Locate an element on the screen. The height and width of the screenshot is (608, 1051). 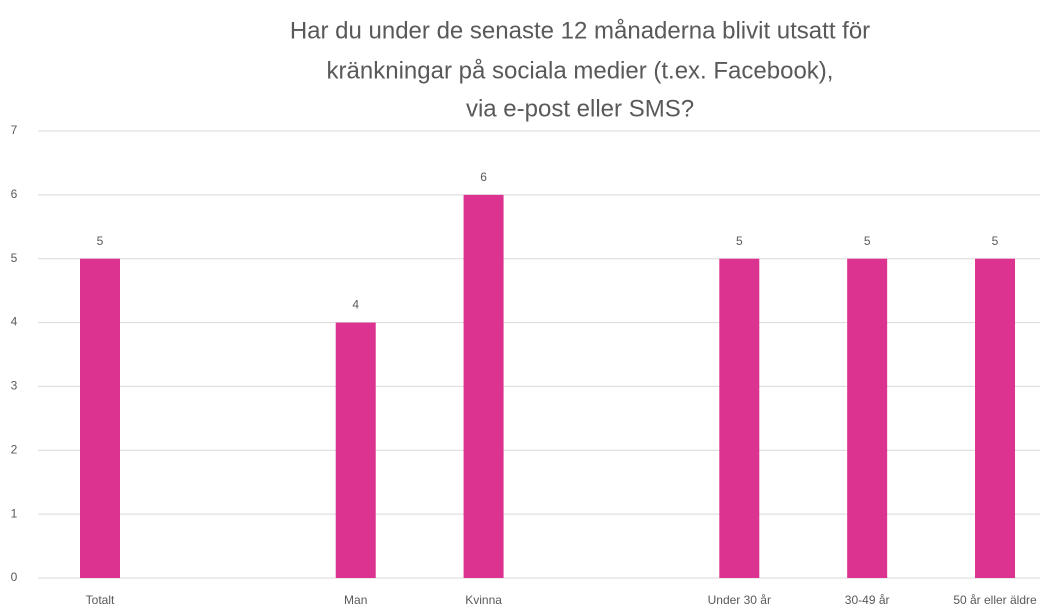
y-tick-label: 1 is located at coordinates (14, 513).